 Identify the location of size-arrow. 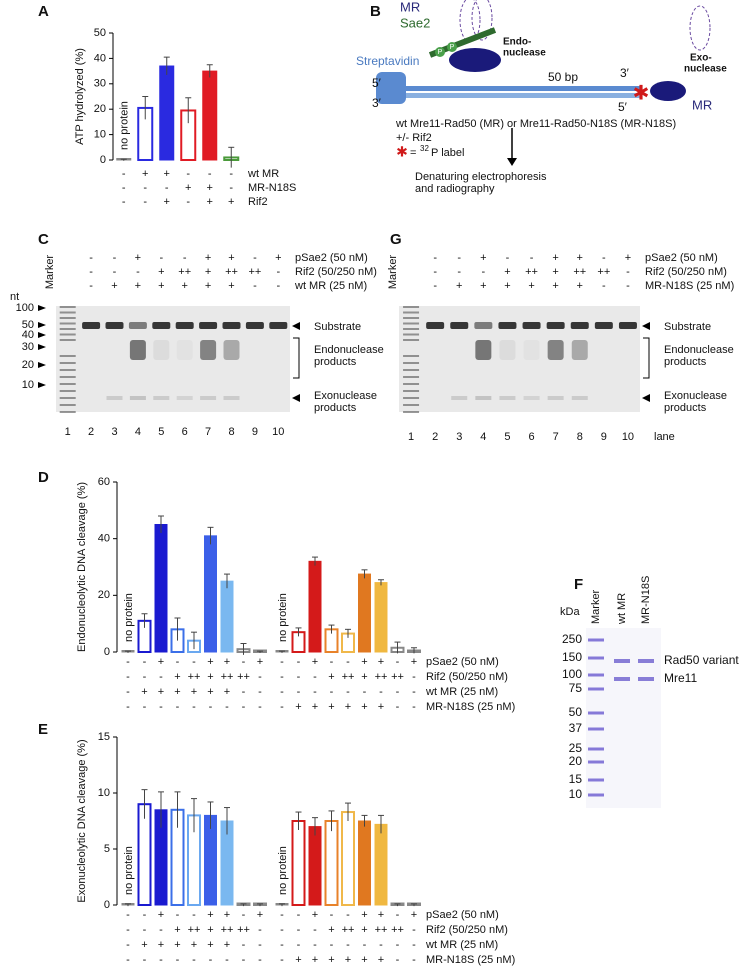
(42, 325).